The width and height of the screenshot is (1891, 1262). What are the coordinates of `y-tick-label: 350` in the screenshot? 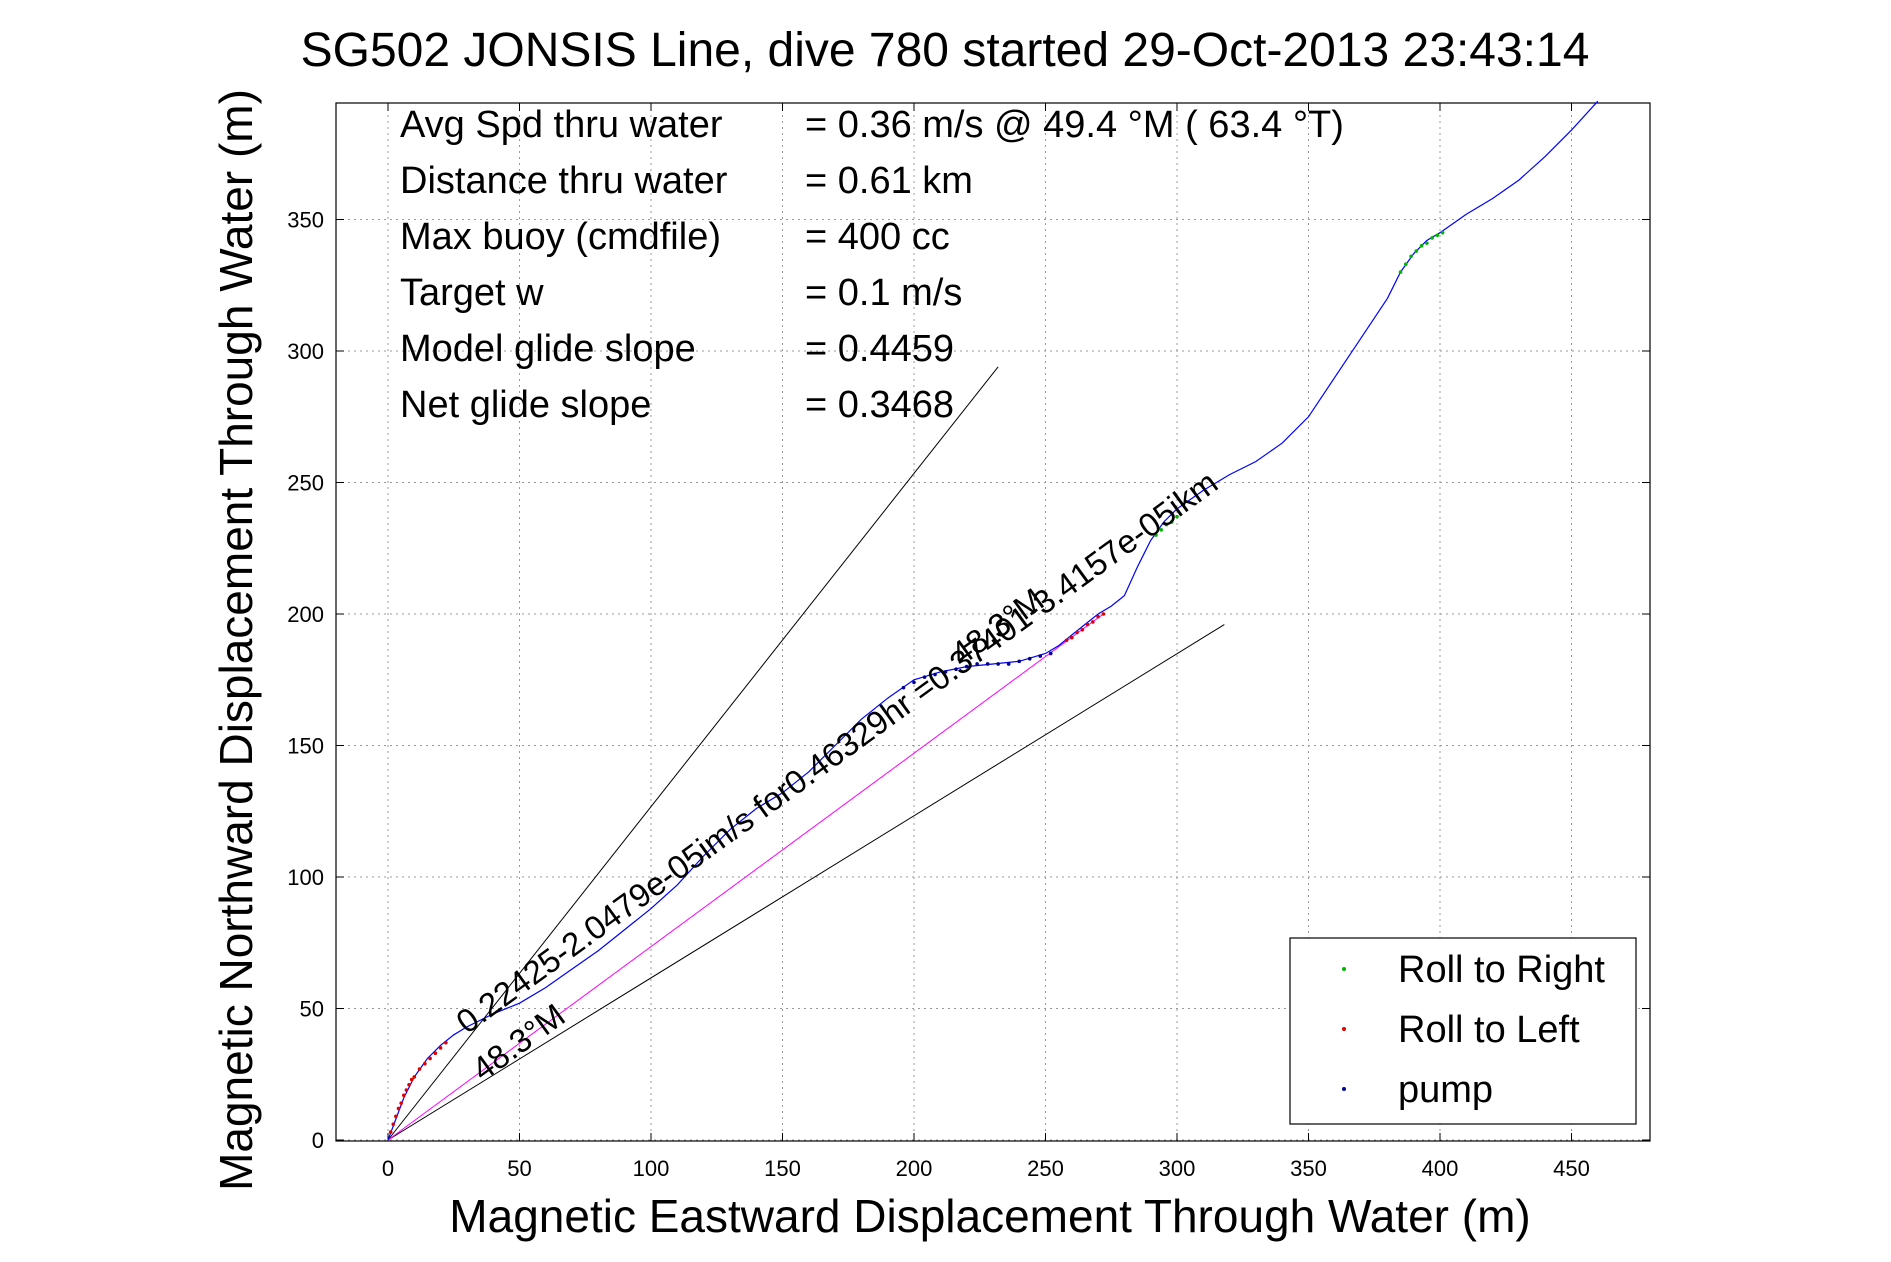 It's located at (305, 220).